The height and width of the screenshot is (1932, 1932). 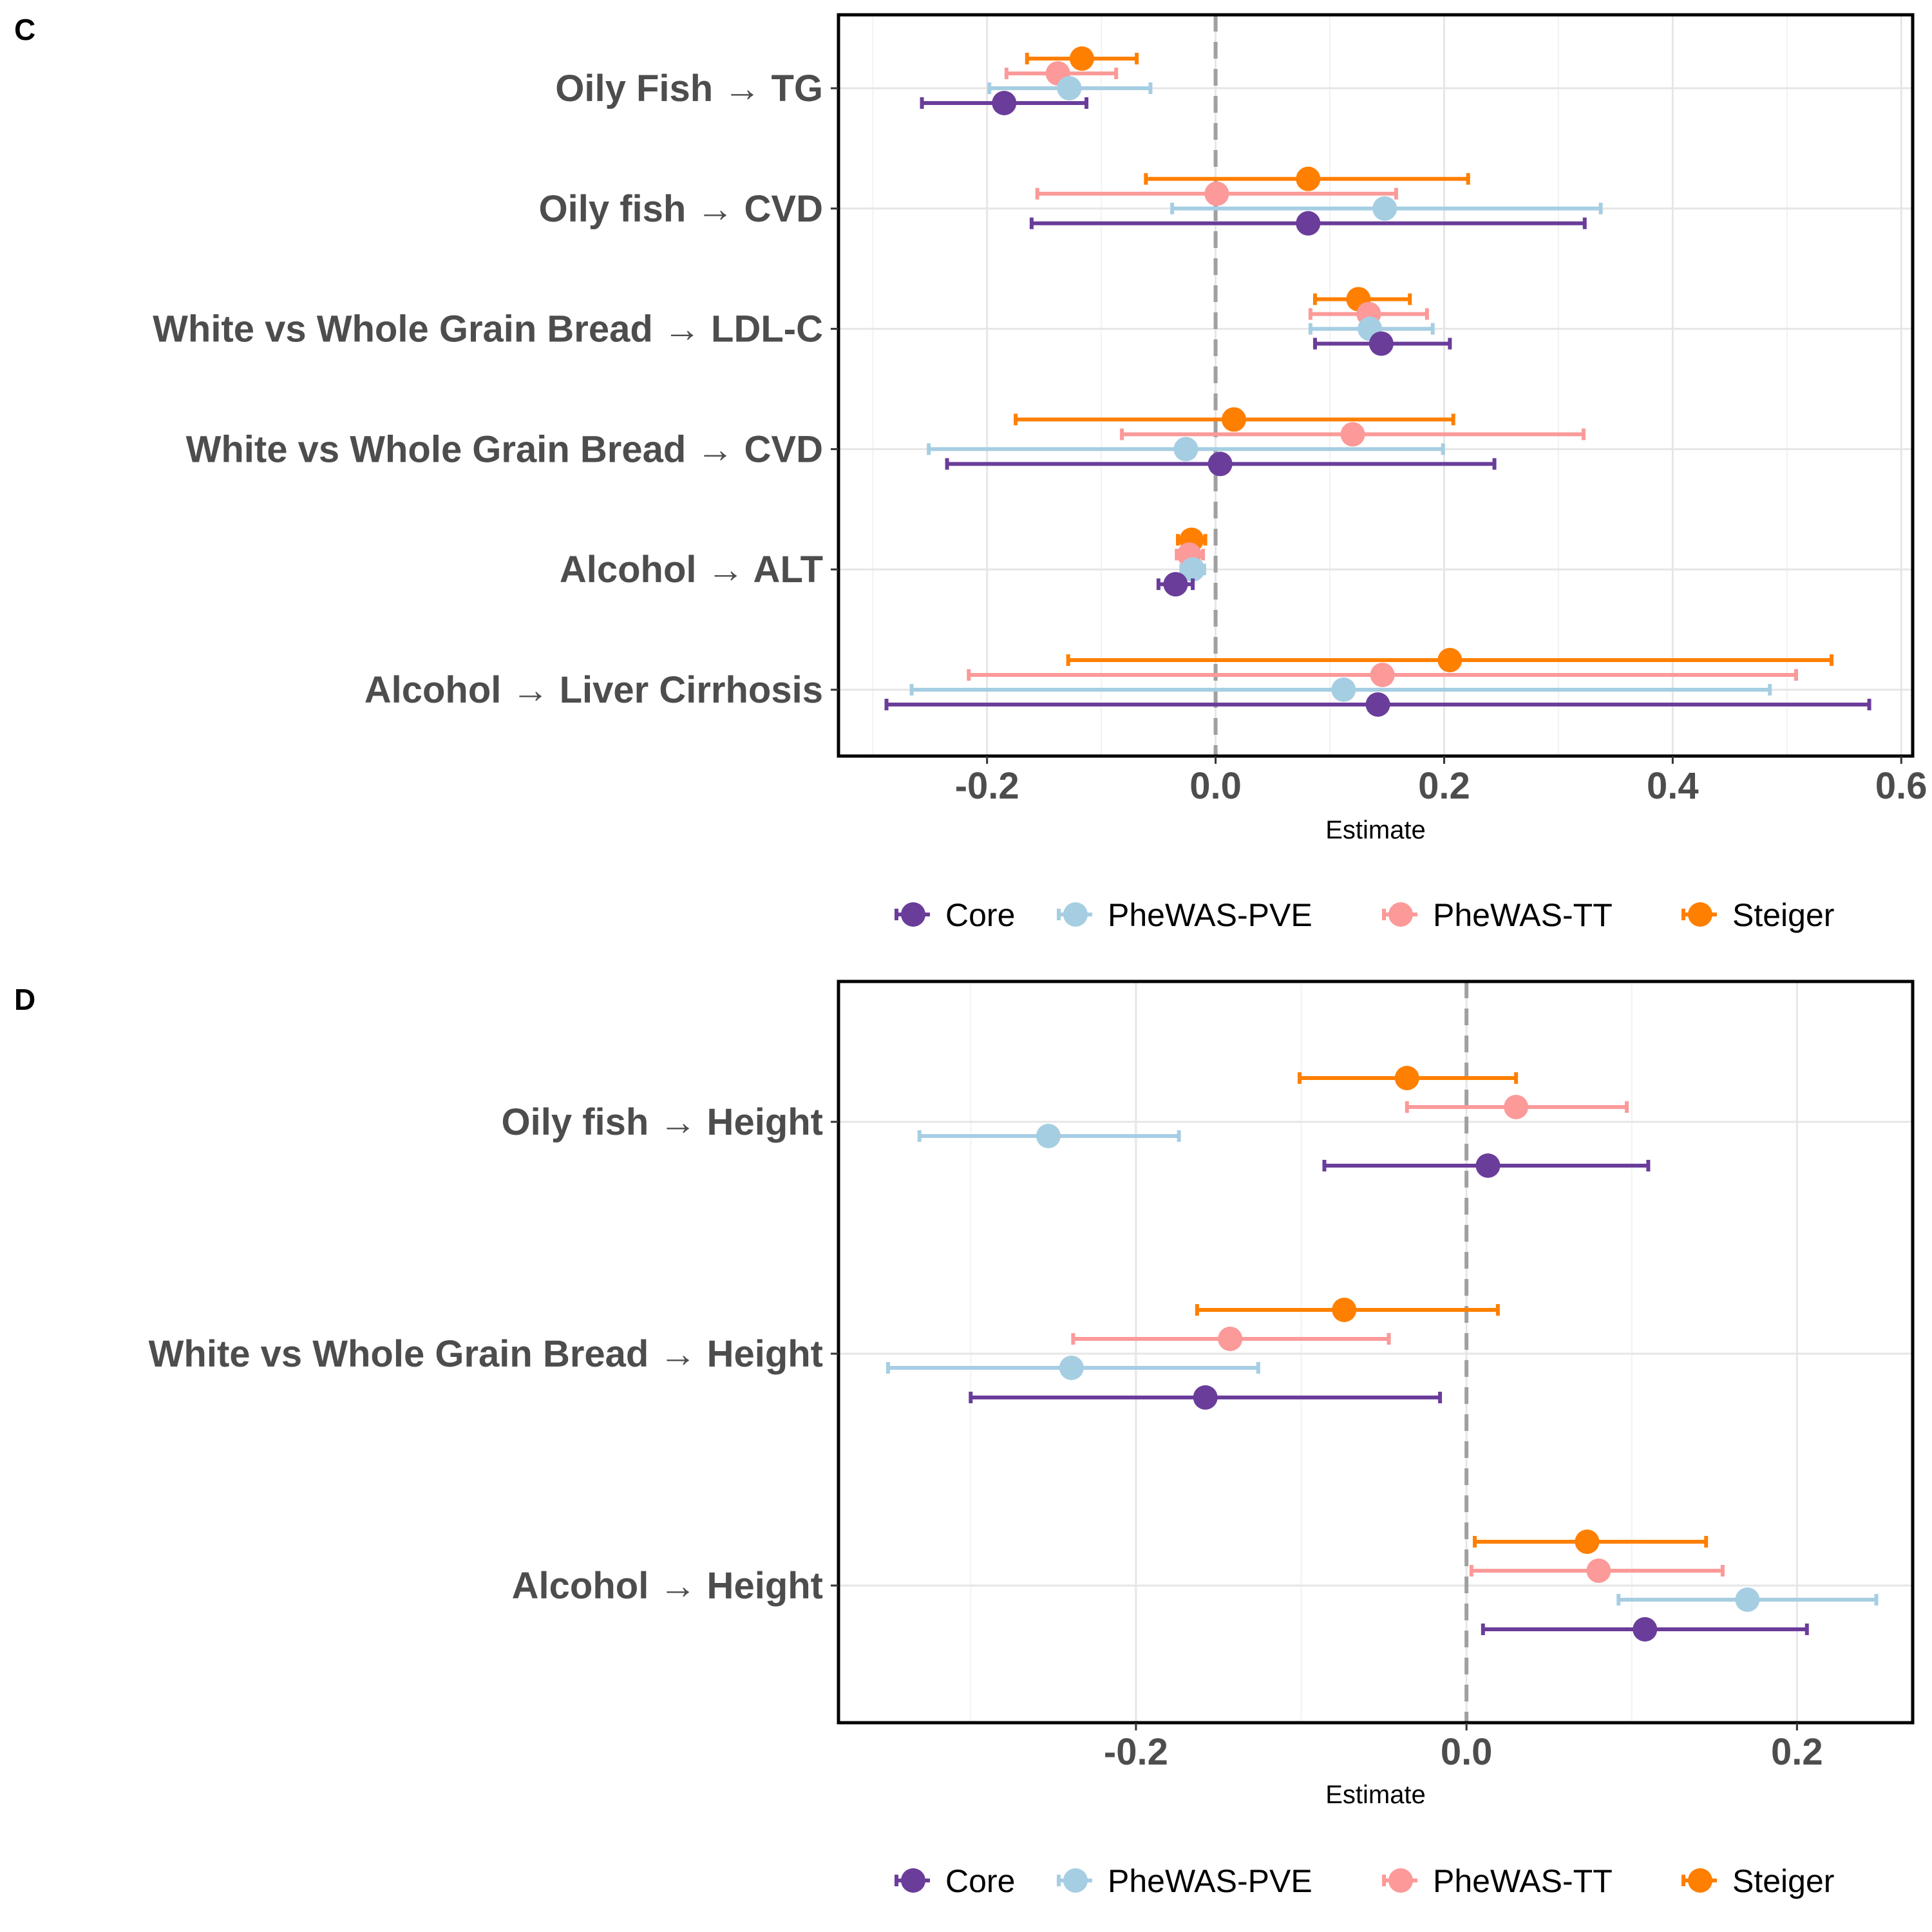 What do you see at coordinates (667, 1586) in the screenshot?
I see `y-tick-label: Alcohol → Height` at bounding box center [667, 1586].